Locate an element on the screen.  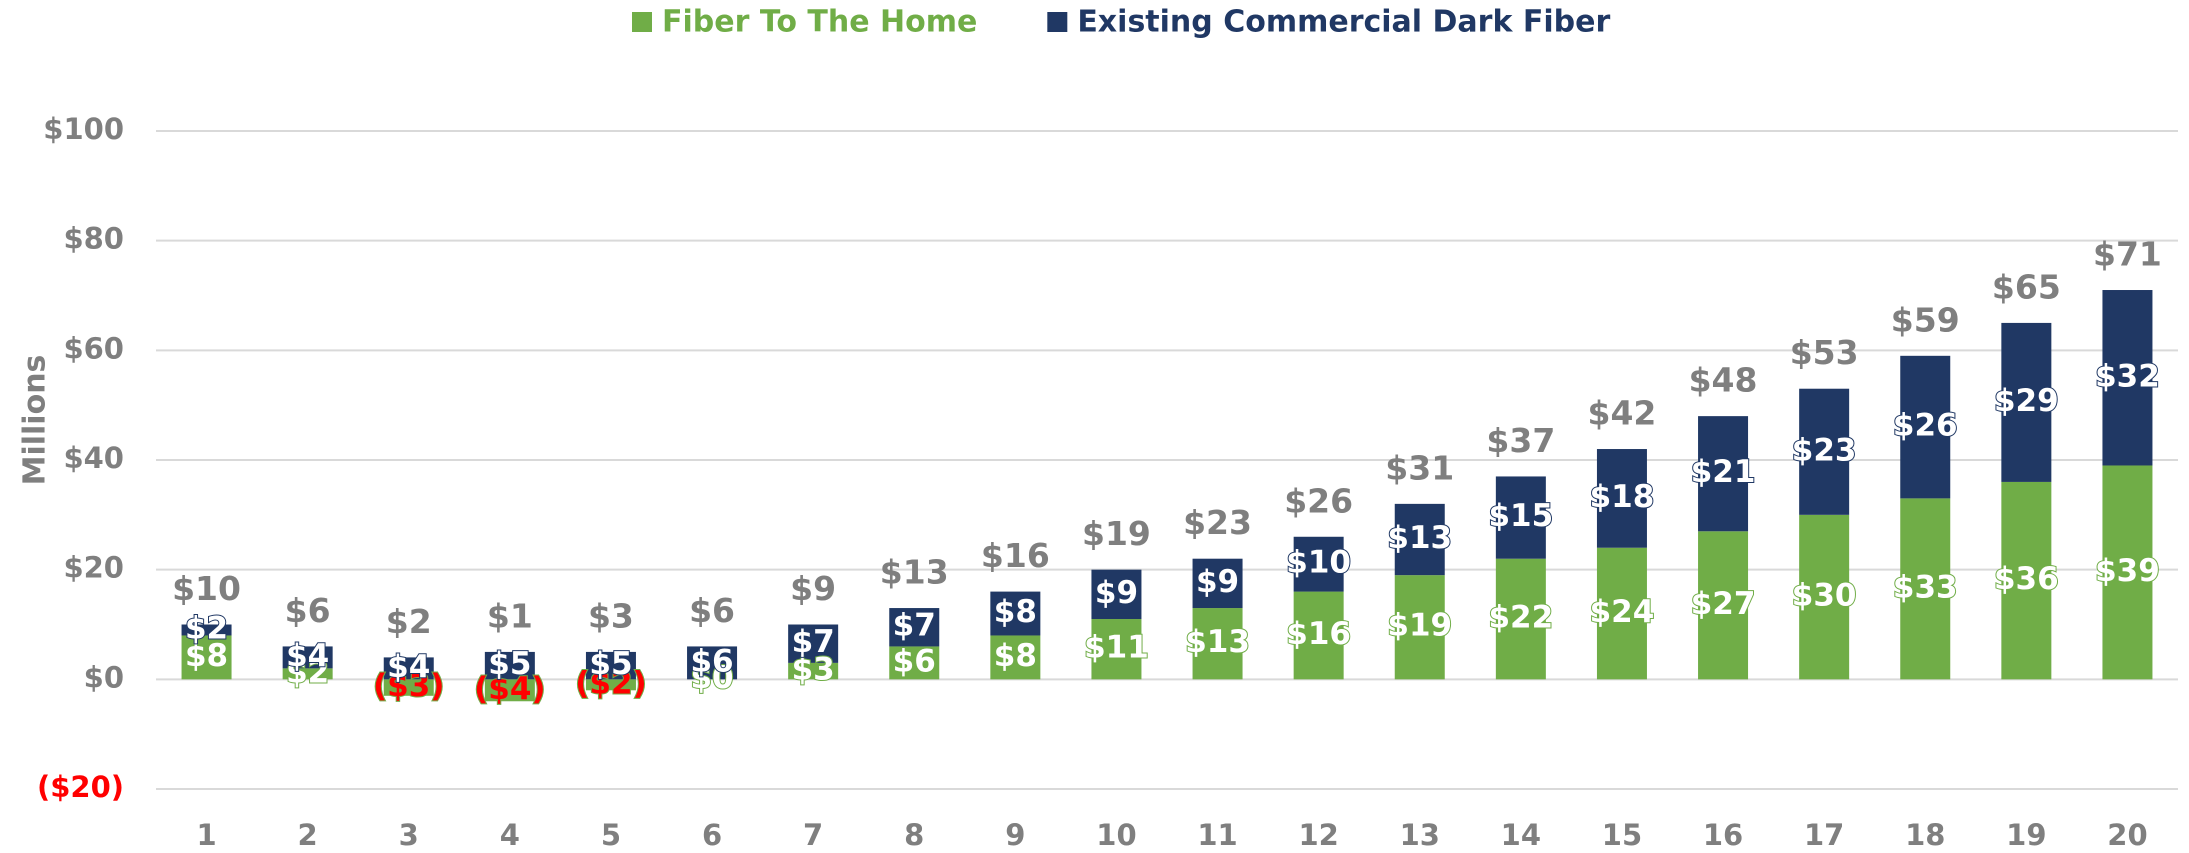
y-tick-label: $20 is located at coordinates (93, 568).